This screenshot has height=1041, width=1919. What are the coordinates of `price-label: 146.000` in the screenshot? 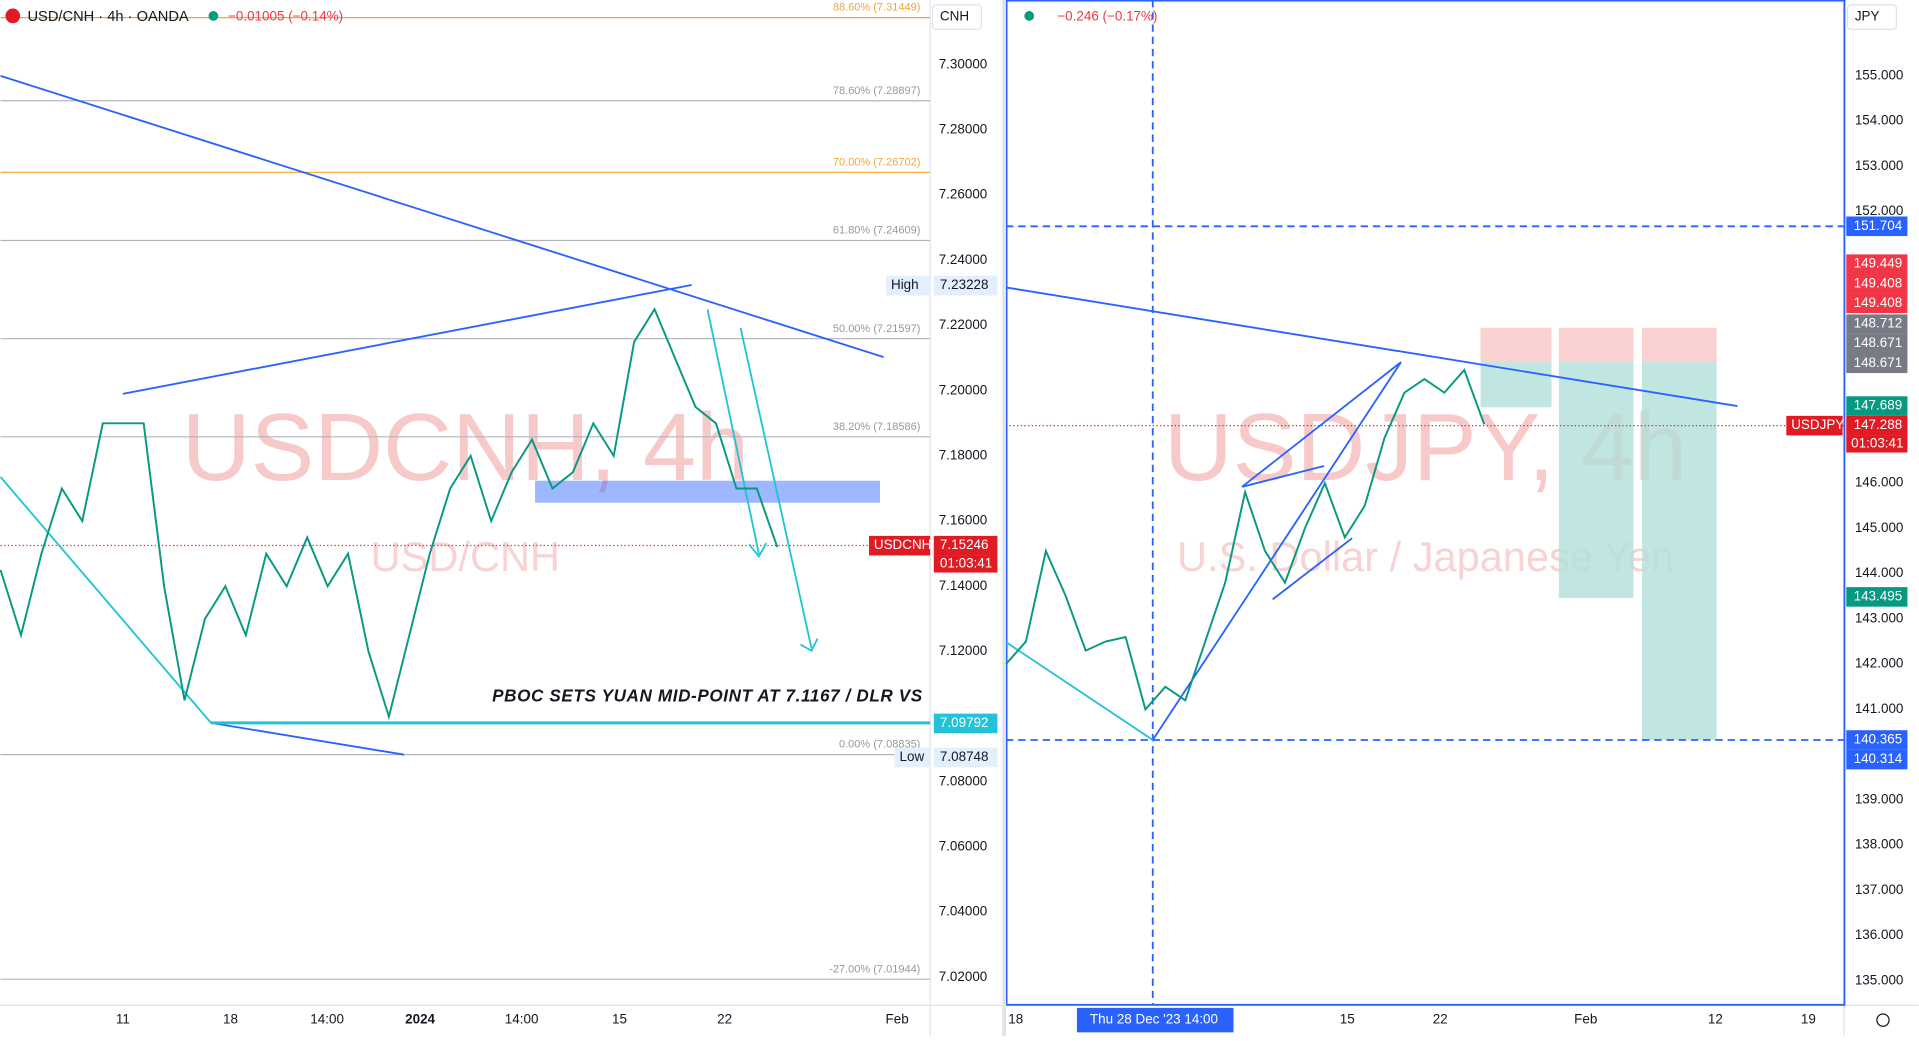 It's located at (1879, 482).